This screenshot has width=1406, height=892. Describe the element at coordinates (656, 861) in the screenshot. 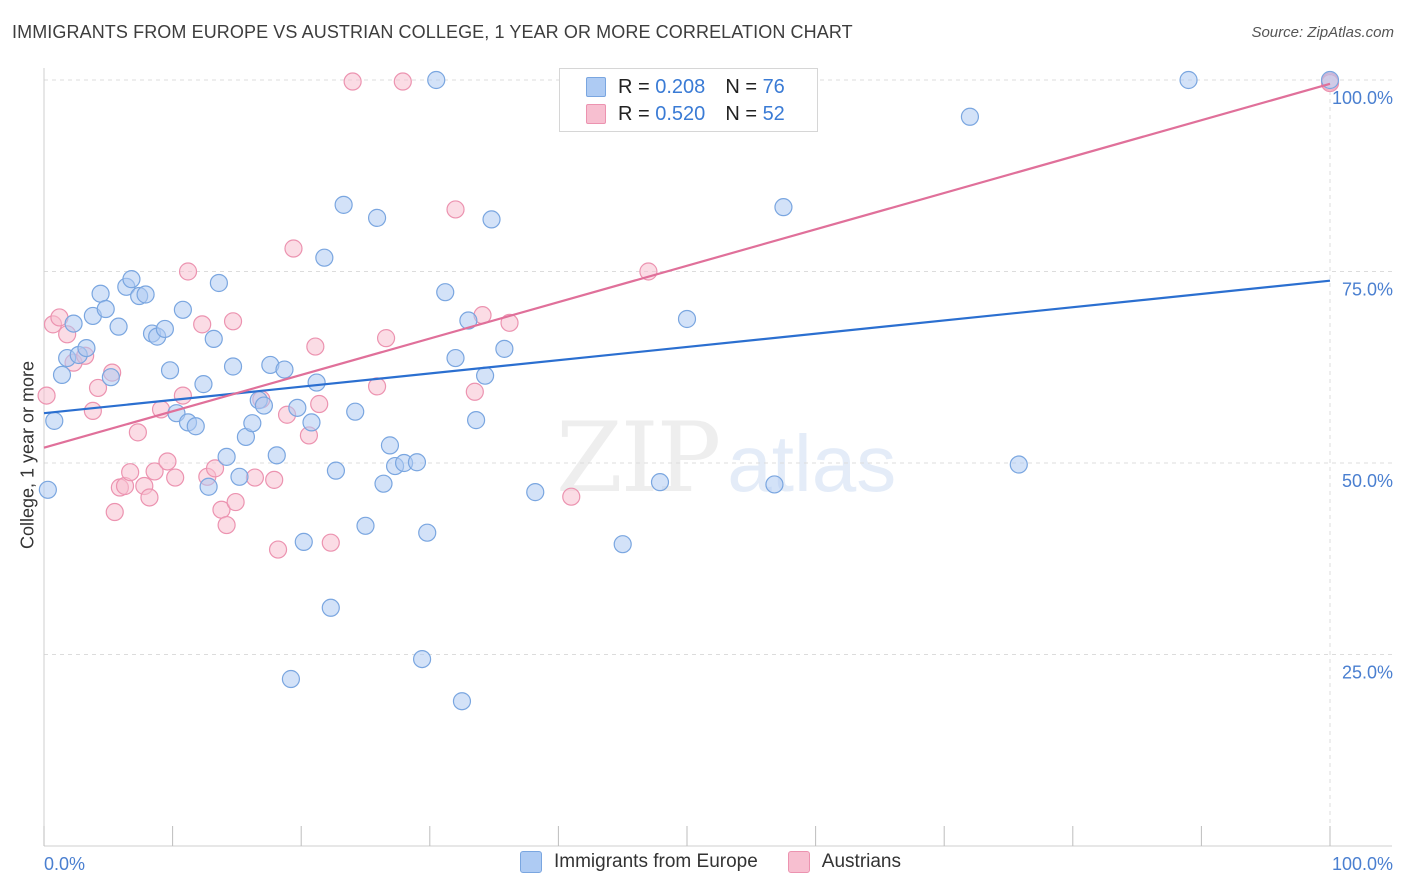

I see `legend-label: Immigrants from Europe` at that location.